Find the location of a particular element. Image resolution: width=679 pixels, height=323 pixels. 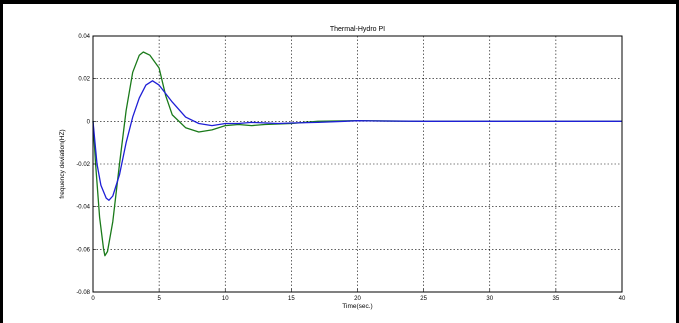

x-tick-label: 25 is located at coordinates (423, 299).